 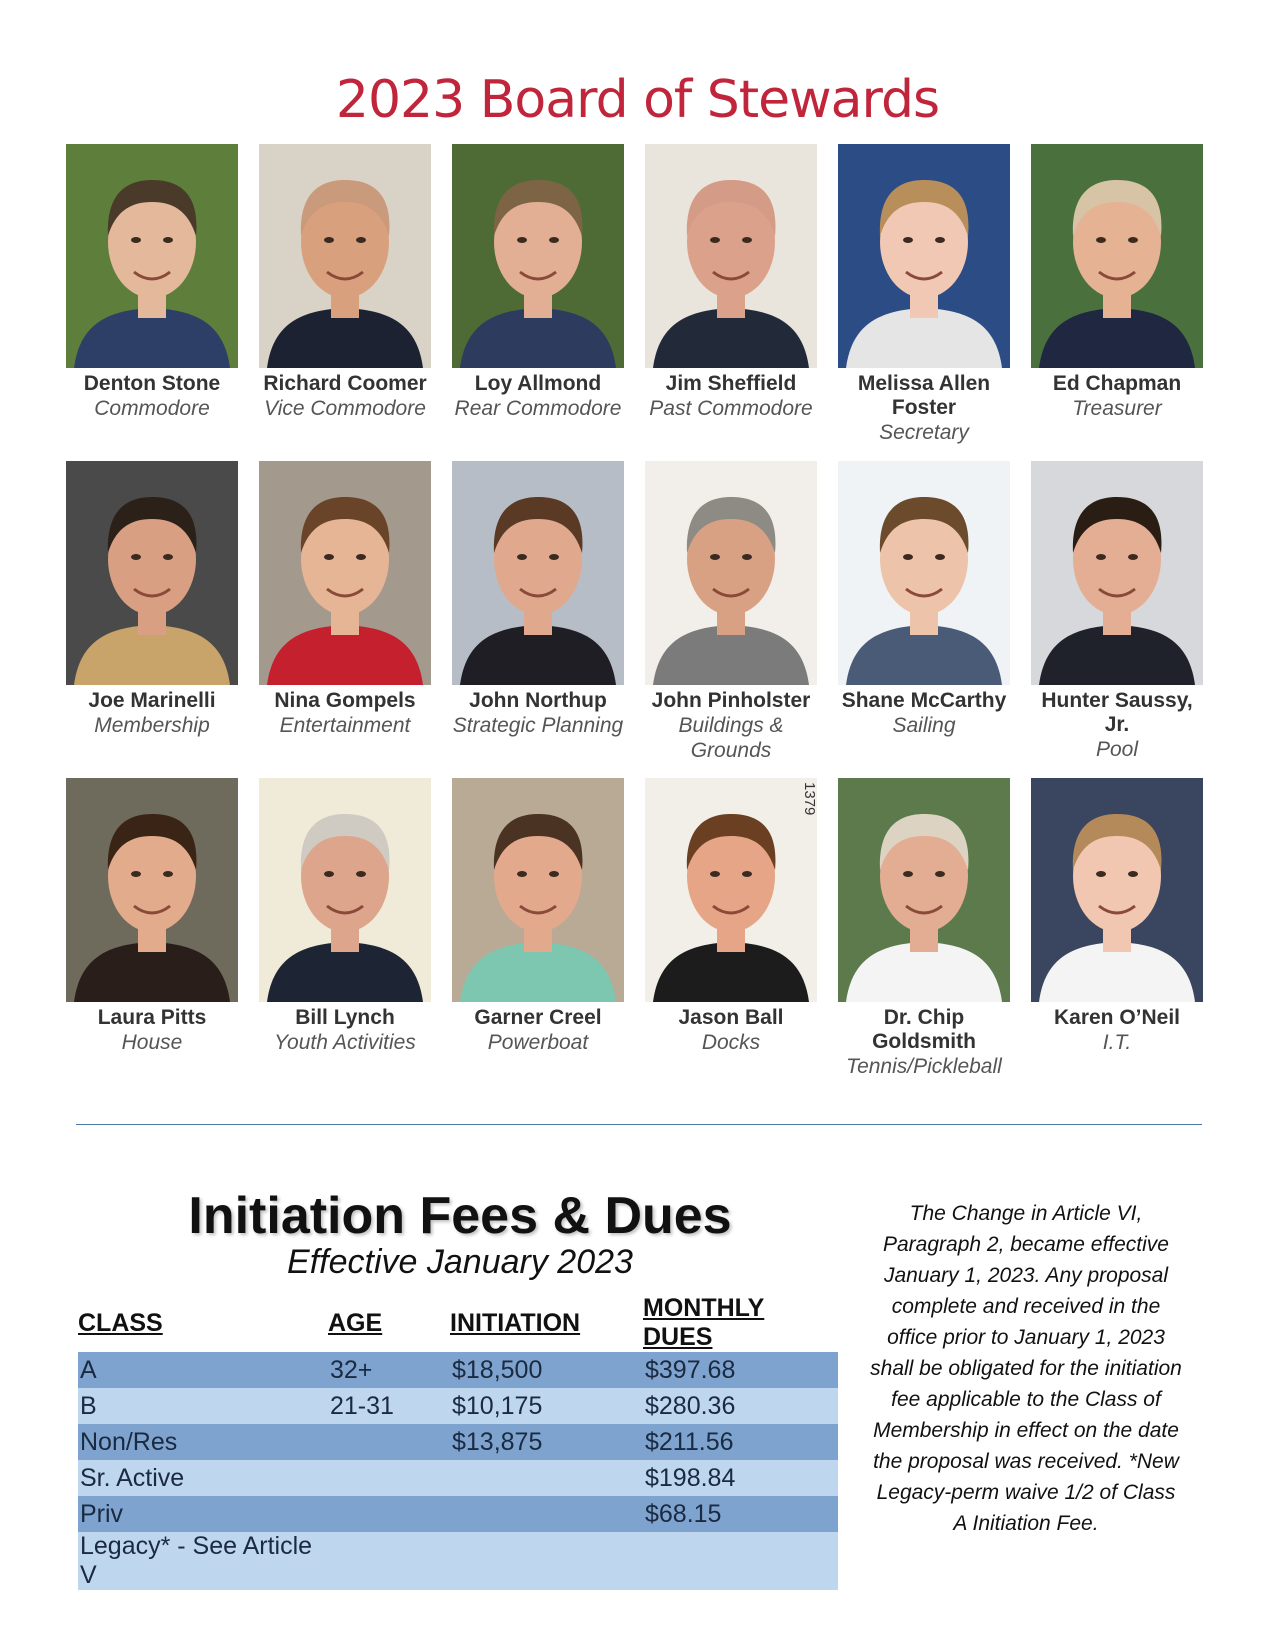 I want to click on steward-card: Loy Allmond Rear Commodore, so click(x=538, y=282).